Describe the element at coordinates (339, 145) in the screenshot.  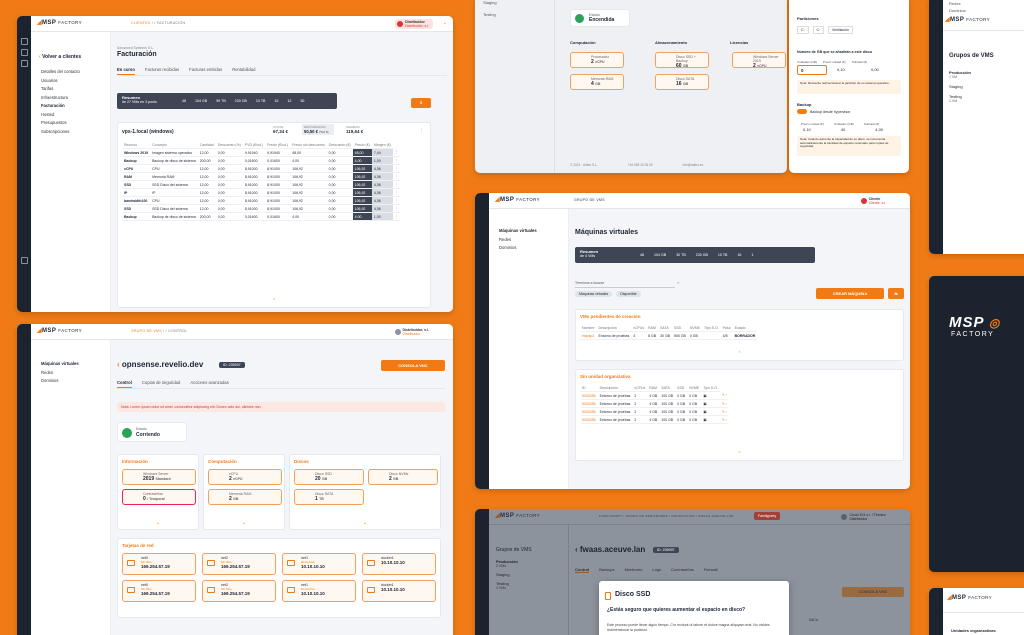
I see `column-header: Descuento (€)` at that location.